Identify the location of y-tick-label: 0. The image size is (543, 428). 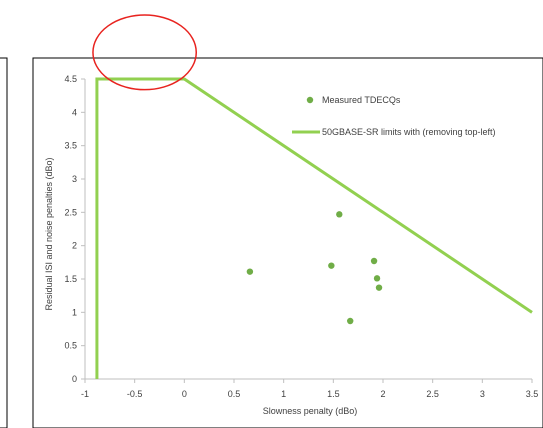
(74, 379).